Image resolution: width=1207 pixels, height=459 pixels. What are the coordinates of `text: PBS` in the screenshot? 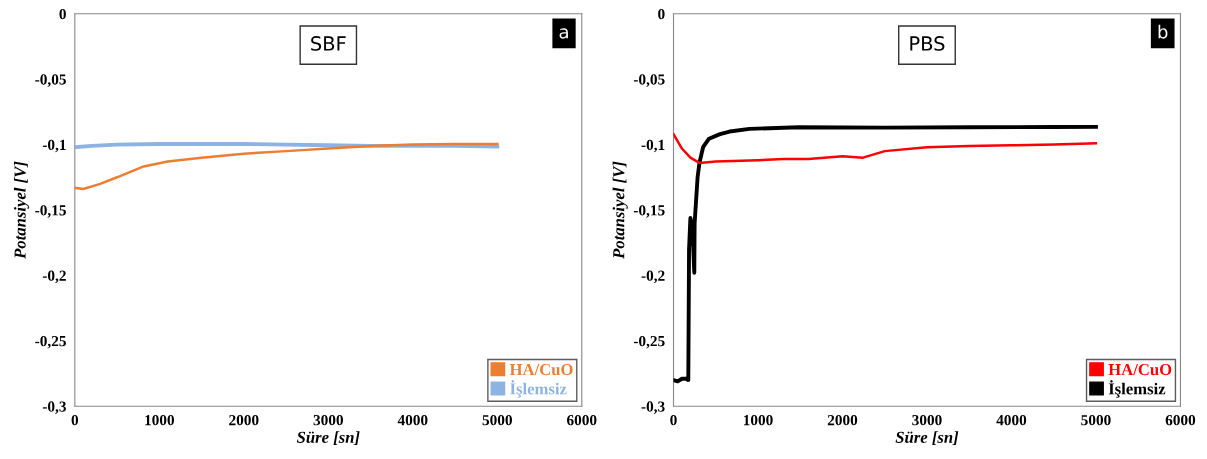 It's located at (927, 43).